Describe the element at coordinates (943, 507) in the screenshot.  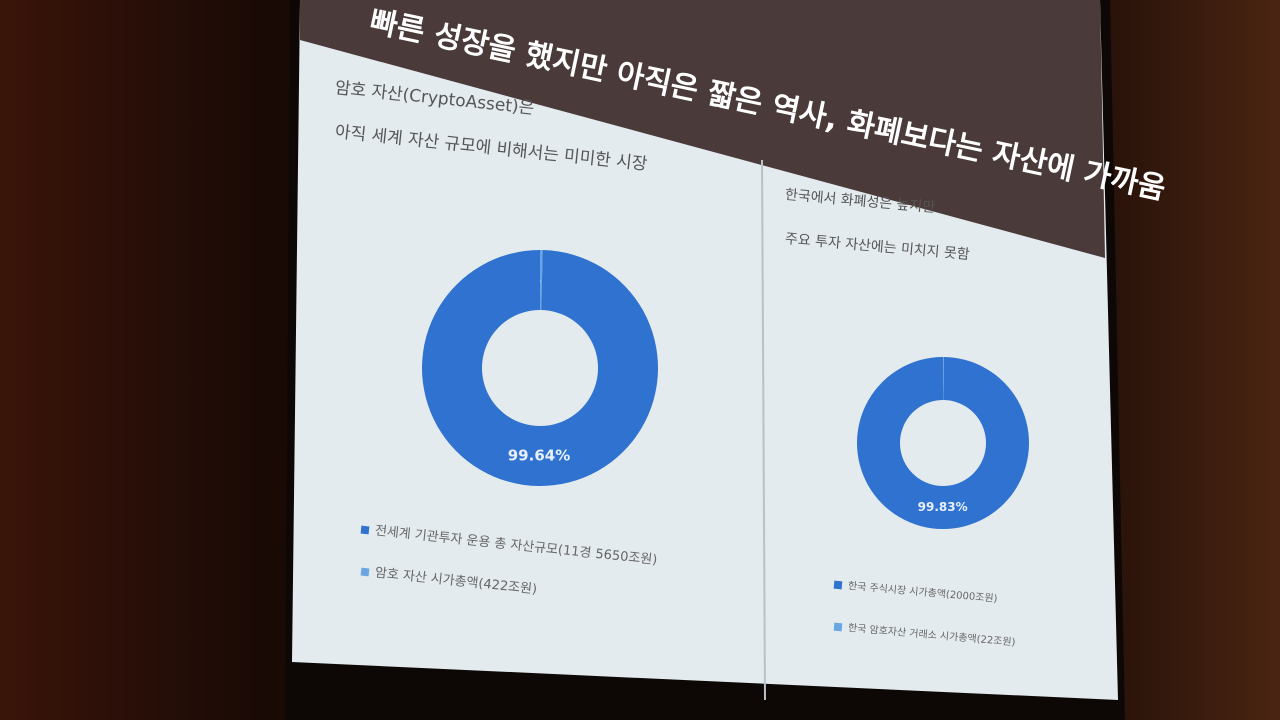
I see `value-label: 99.83%` at that location.